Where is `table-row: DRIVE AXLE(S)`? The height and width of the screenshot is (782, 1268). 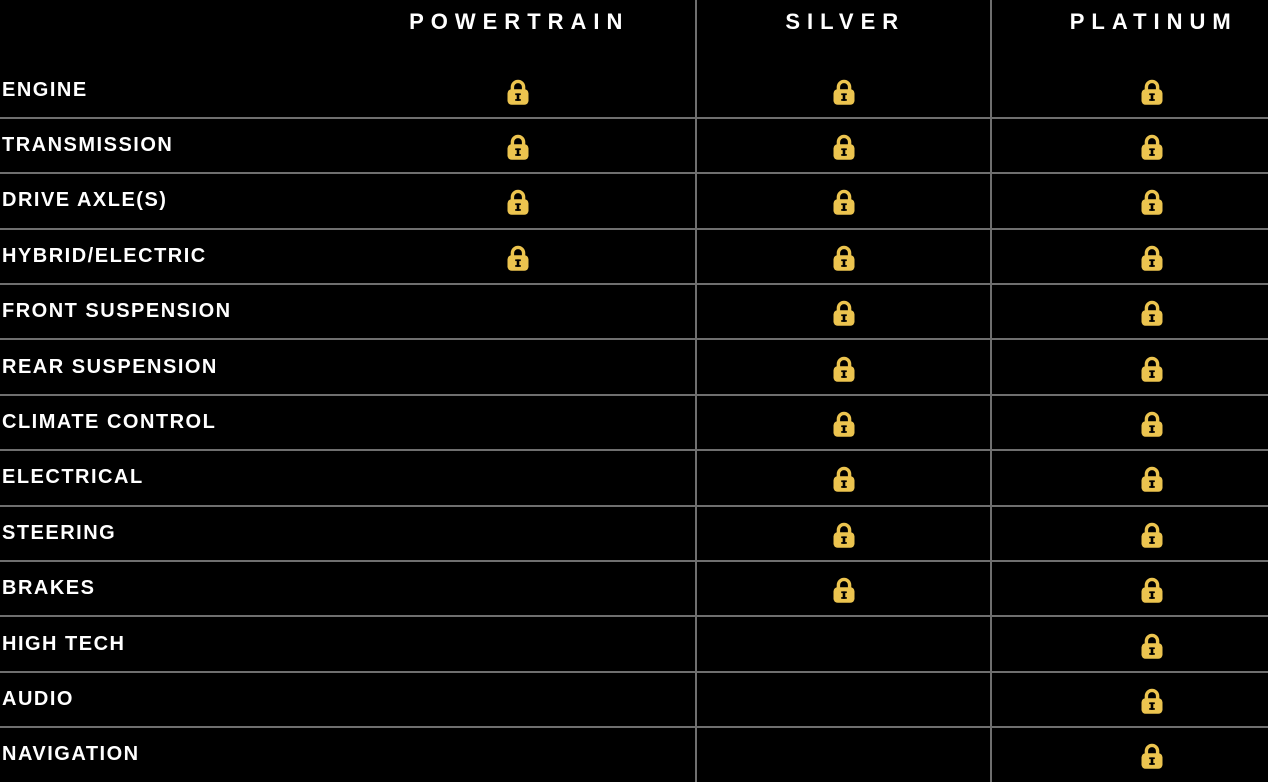
table-row: DRIVE AXLE(S) is located at coordinates (634, 202).